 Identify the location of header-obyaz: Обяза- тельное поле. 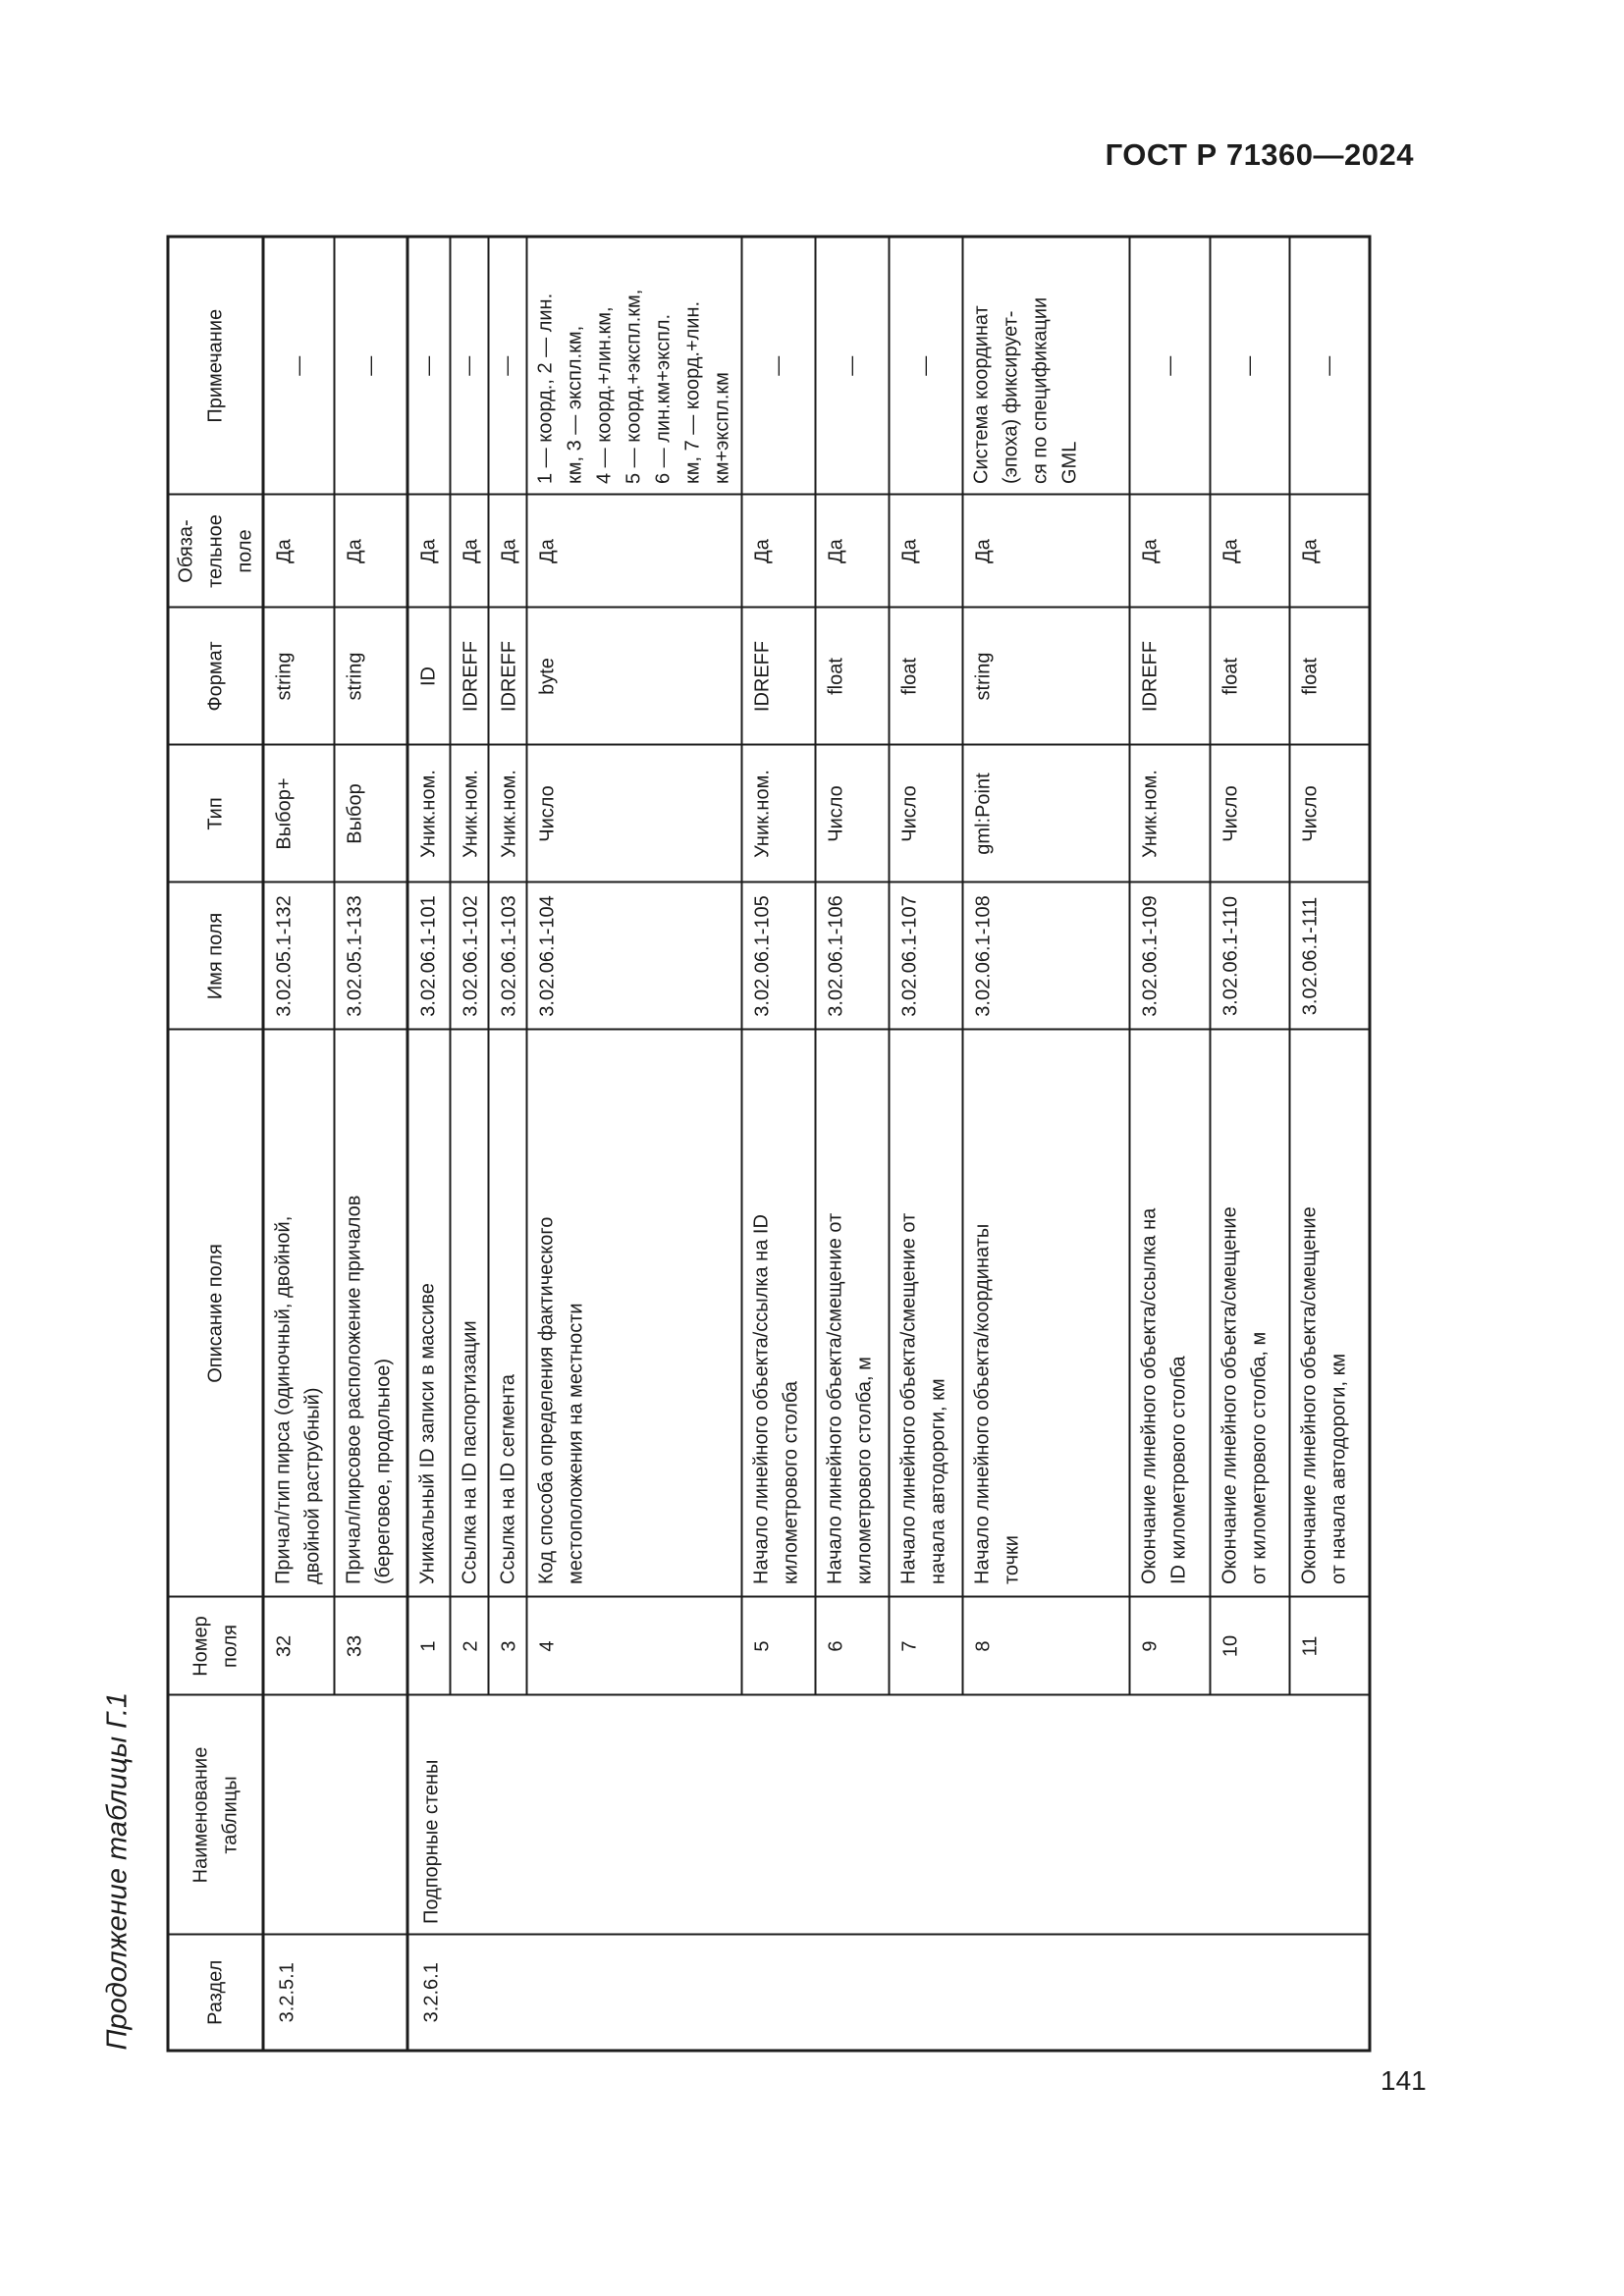
(215, 551).